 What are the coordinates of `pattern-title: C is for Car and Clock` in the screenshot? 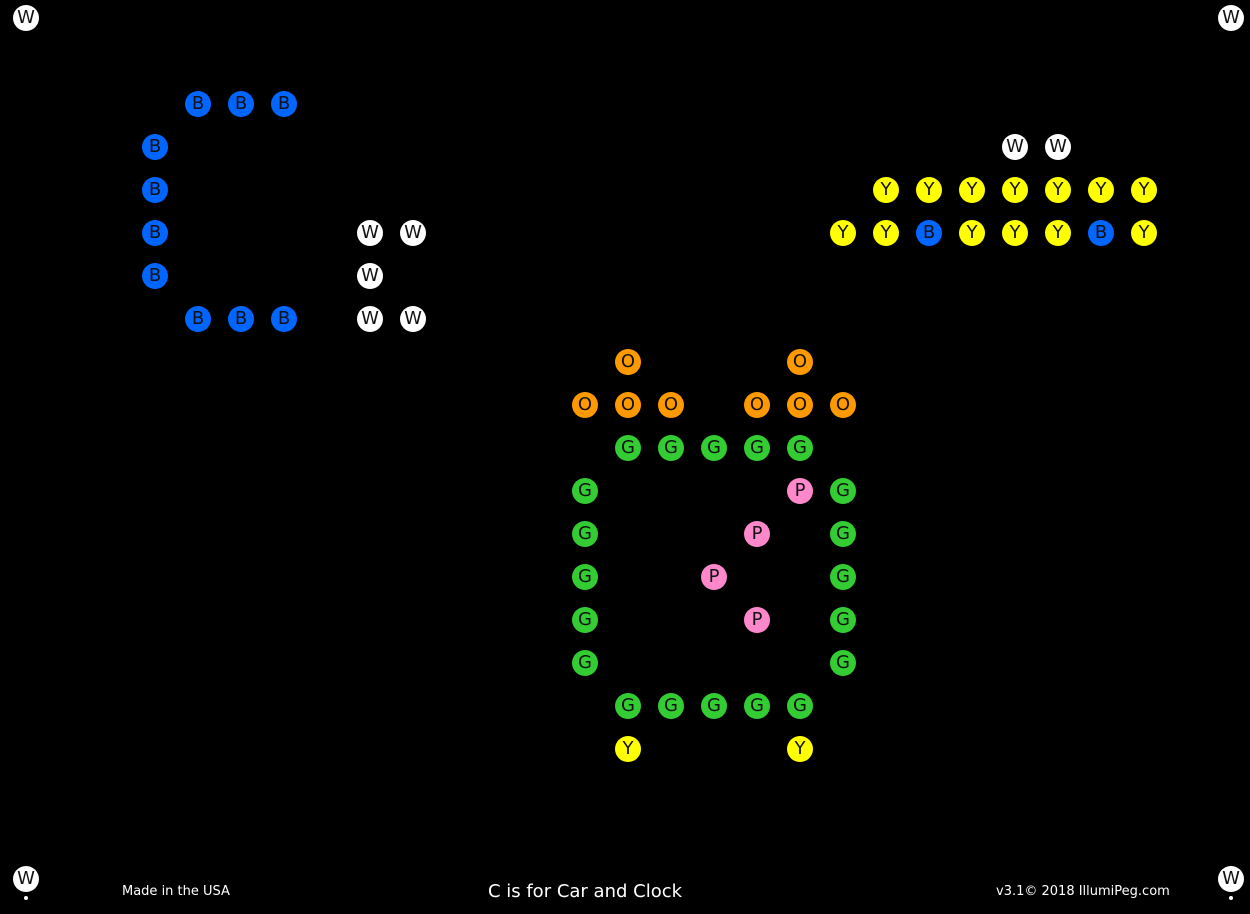 It's located at (585, 891).